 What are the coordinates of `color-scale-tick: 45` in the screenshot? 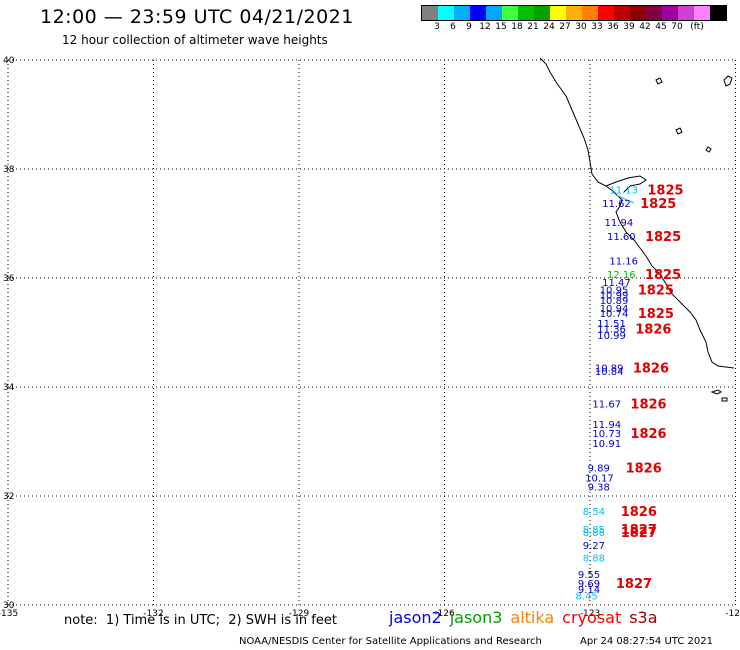 It's located at (661, 27).